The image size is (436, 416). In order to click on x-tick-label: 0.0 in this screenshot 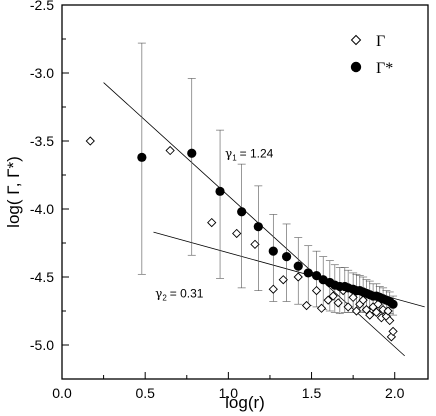, I will do `click(62, 393)`.